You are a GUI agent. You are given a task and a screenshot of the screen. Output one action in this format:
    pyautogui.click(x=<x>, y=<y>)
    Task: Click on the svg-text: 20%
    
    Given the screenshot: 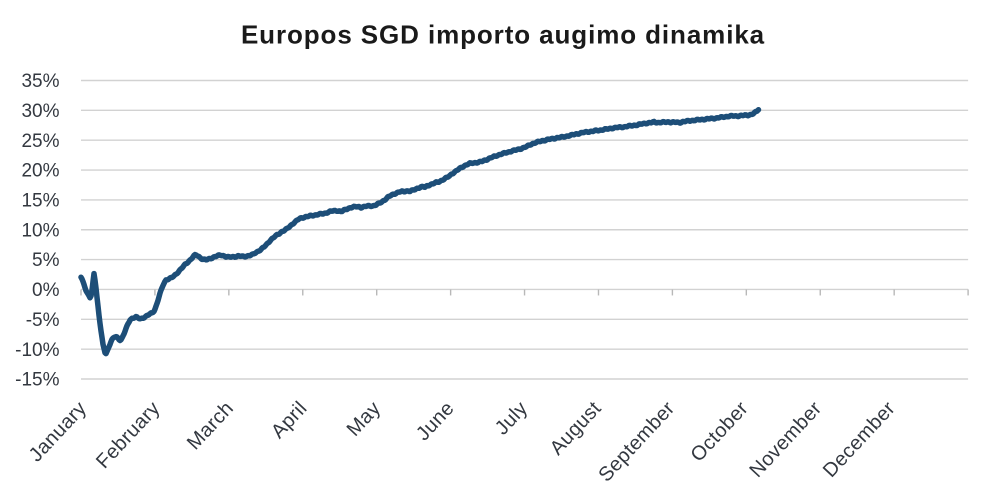 What is the action you would take?
    pyautogui.click(x=40, y=171)
    